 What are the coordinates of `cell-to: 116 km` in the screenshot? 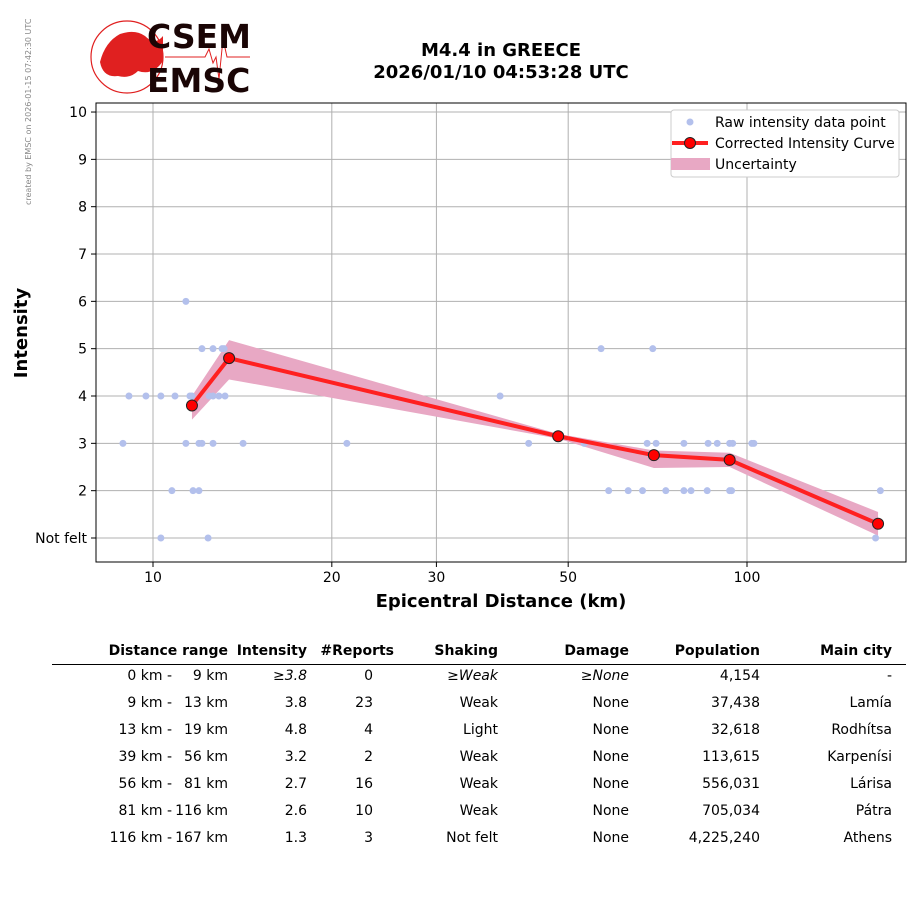 It's located at (201, 811).